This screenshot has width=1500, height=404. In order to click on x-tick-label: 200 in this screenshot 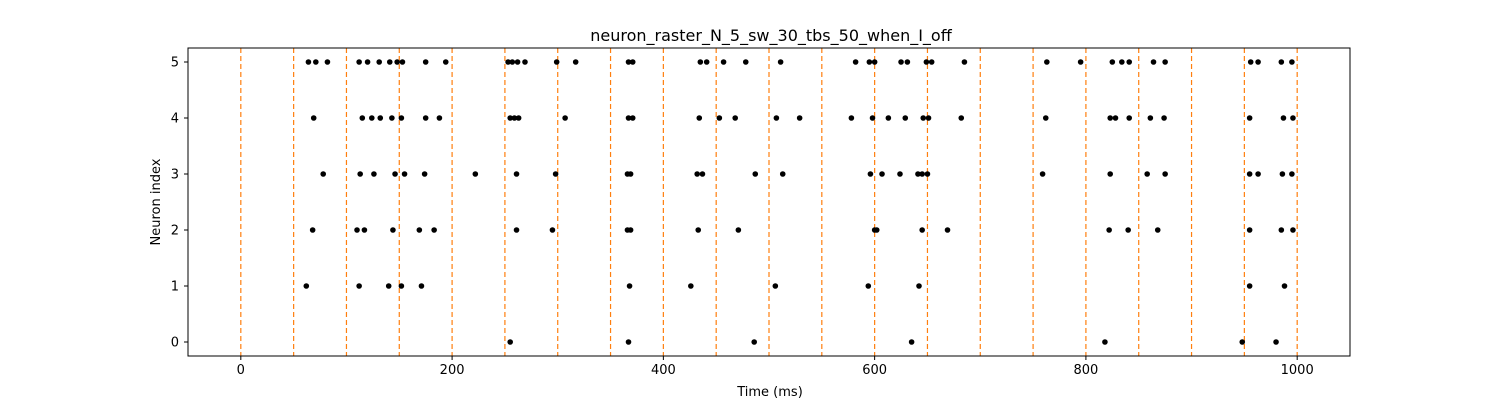, I will do `click(452, 370)`.